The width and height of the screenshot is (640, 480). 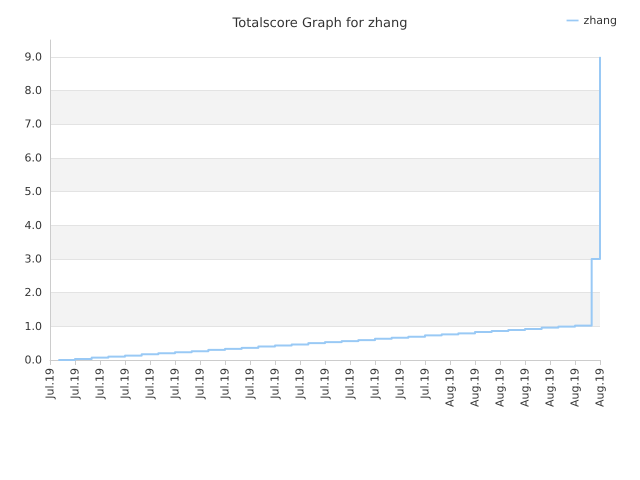 I want to click on y-tick-label: 4.0, so click(x=33, y=225).